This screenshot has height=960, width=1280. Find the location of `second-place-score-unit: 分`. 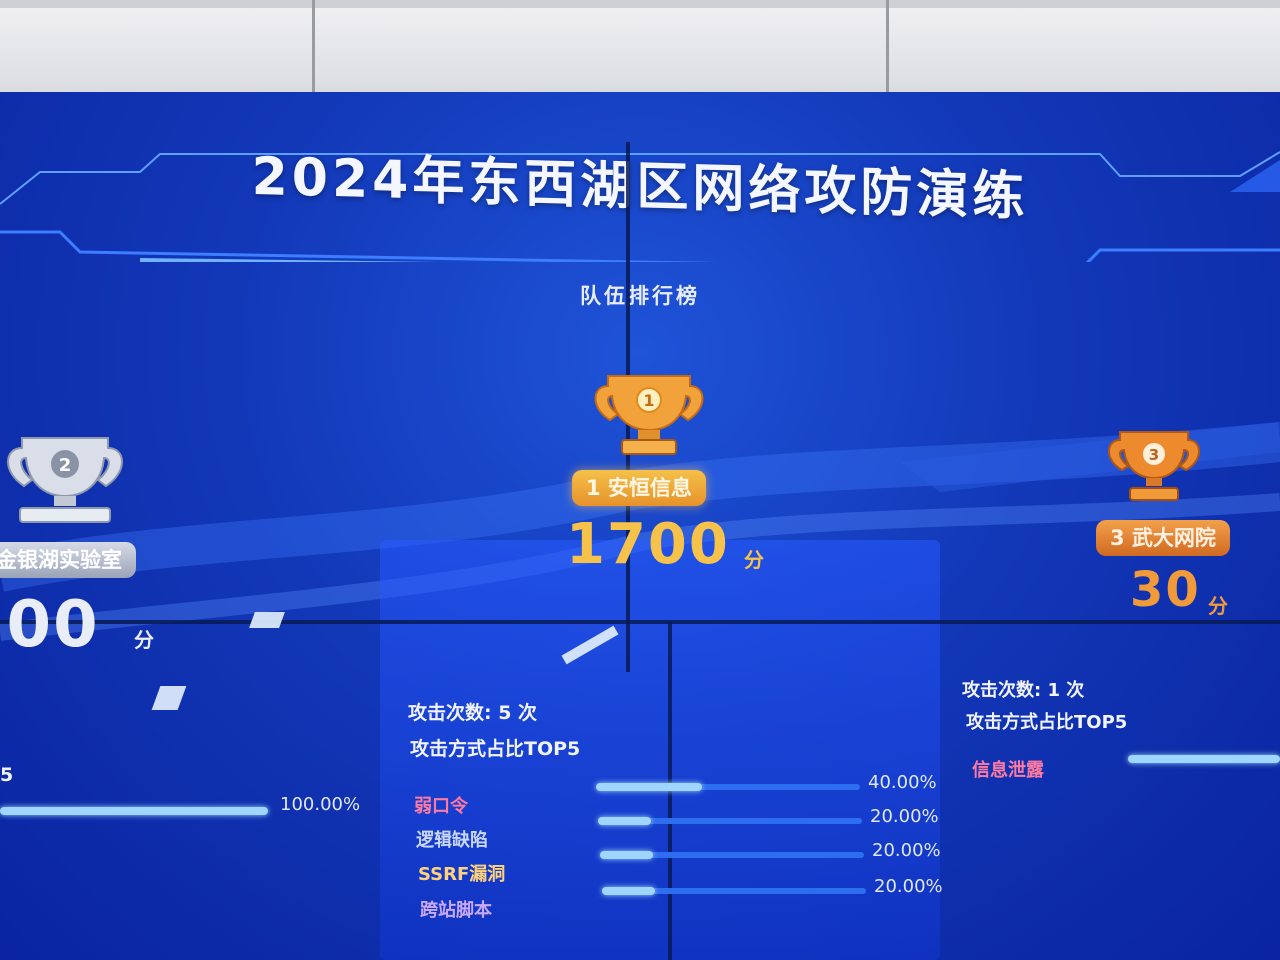

second-place-score-unit: 分 is located at coordinates (144, 640).